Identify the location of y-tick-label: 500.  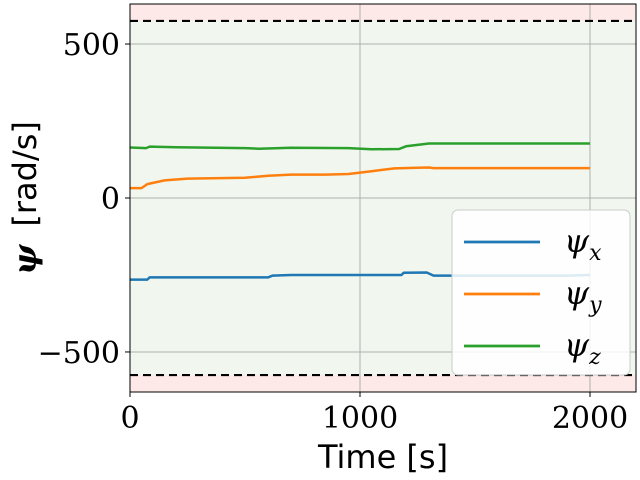
(91, 45).